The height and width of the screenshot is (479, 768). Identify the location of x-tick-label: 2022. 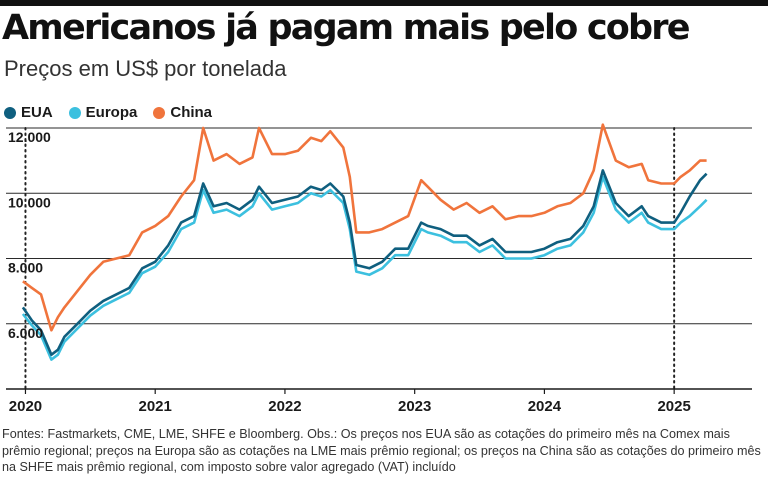
(284, 406).